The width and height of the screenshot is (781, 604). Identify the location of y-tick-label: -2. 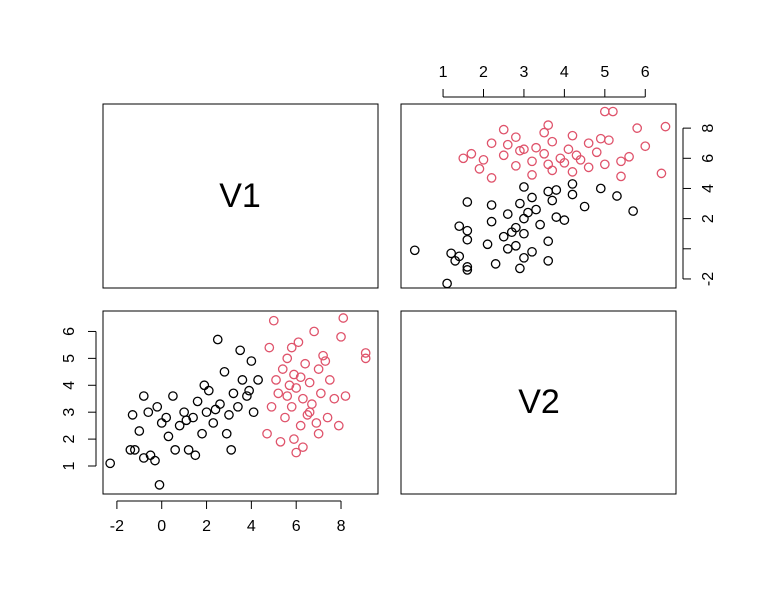
(708, 279).